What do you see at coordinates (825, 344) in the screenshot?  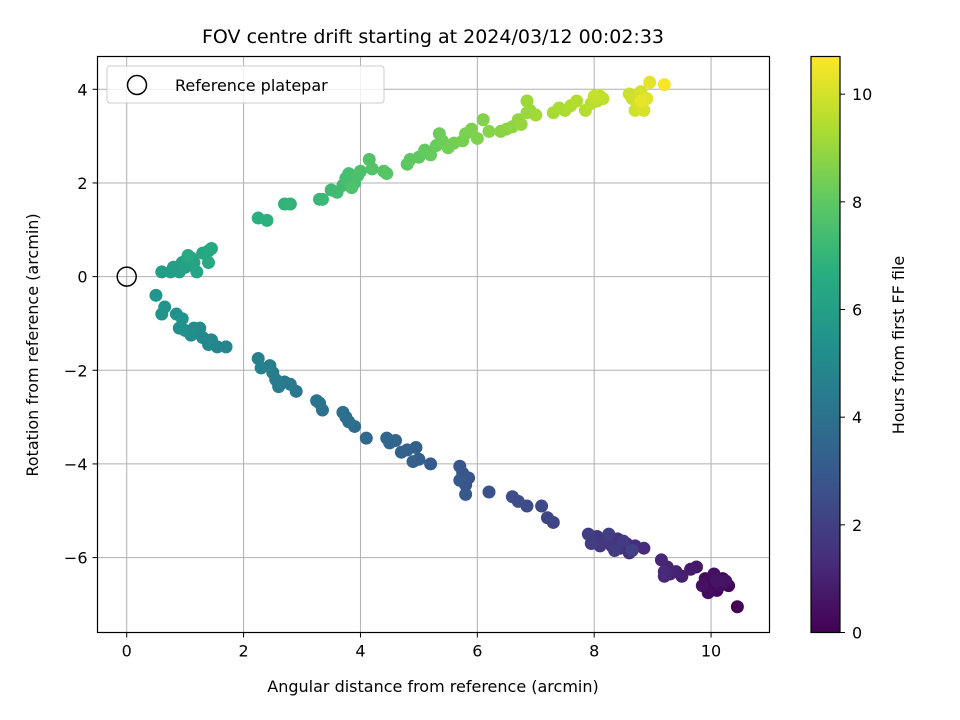 I see `colorbar-gradient` at bounding box center [825, 344].